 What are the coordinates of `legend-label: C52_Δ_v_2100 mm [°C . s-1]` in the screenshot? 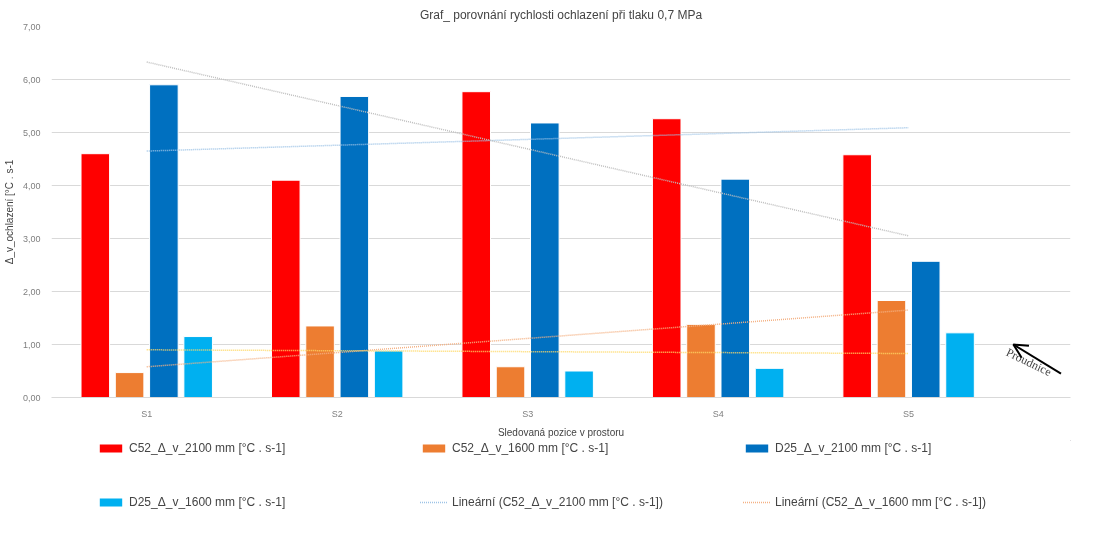 It's located at (208, 448).